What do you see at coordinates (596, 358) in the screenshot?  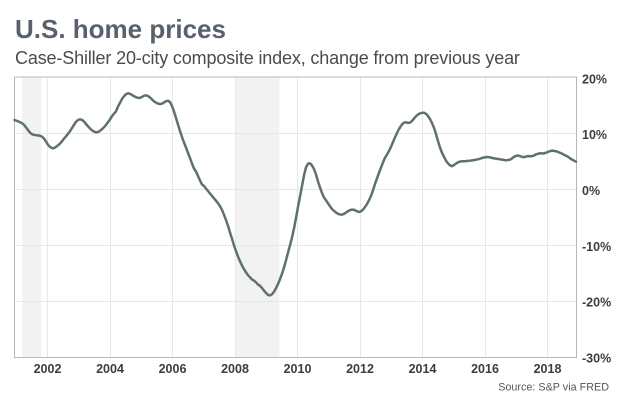 I see `svg-text: -30%` at bounding box center [596, 358].